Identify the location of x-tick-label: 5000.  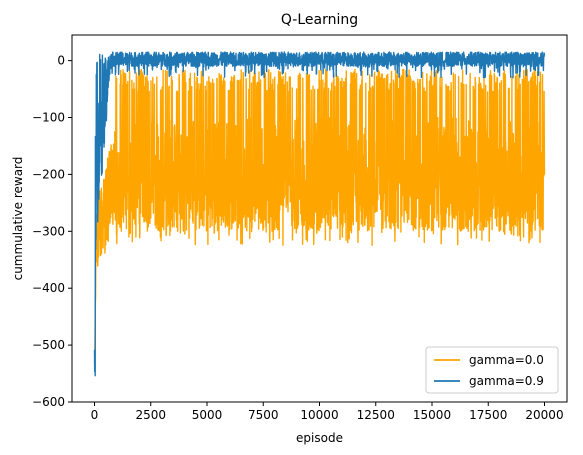
(207, 415).